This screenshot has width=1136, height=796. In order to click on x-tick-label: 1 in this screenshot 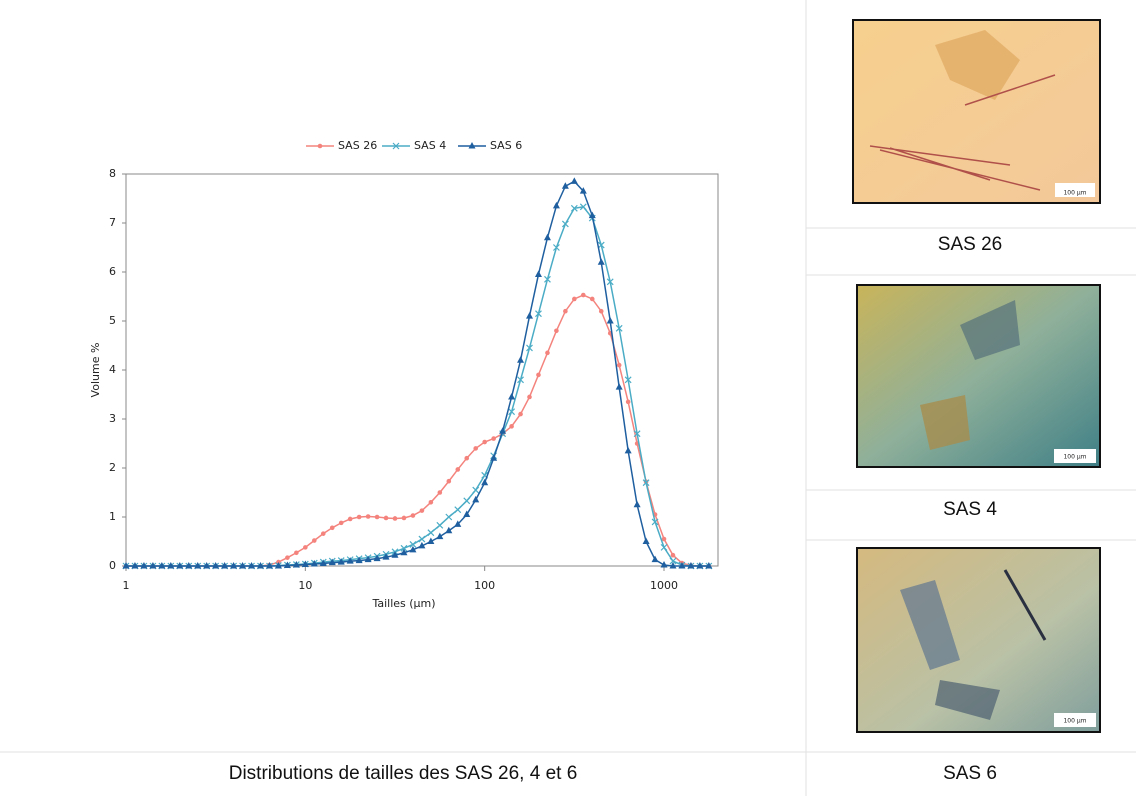, I will do `click(126, 585)`.